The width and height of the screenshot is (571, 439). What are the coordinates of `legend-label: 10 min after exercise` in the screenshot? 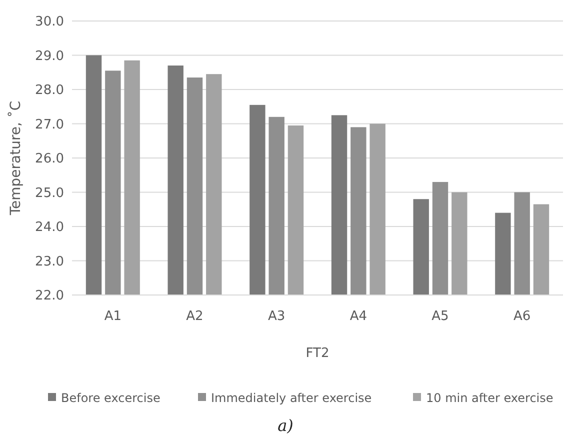 It's located at (490, 398).